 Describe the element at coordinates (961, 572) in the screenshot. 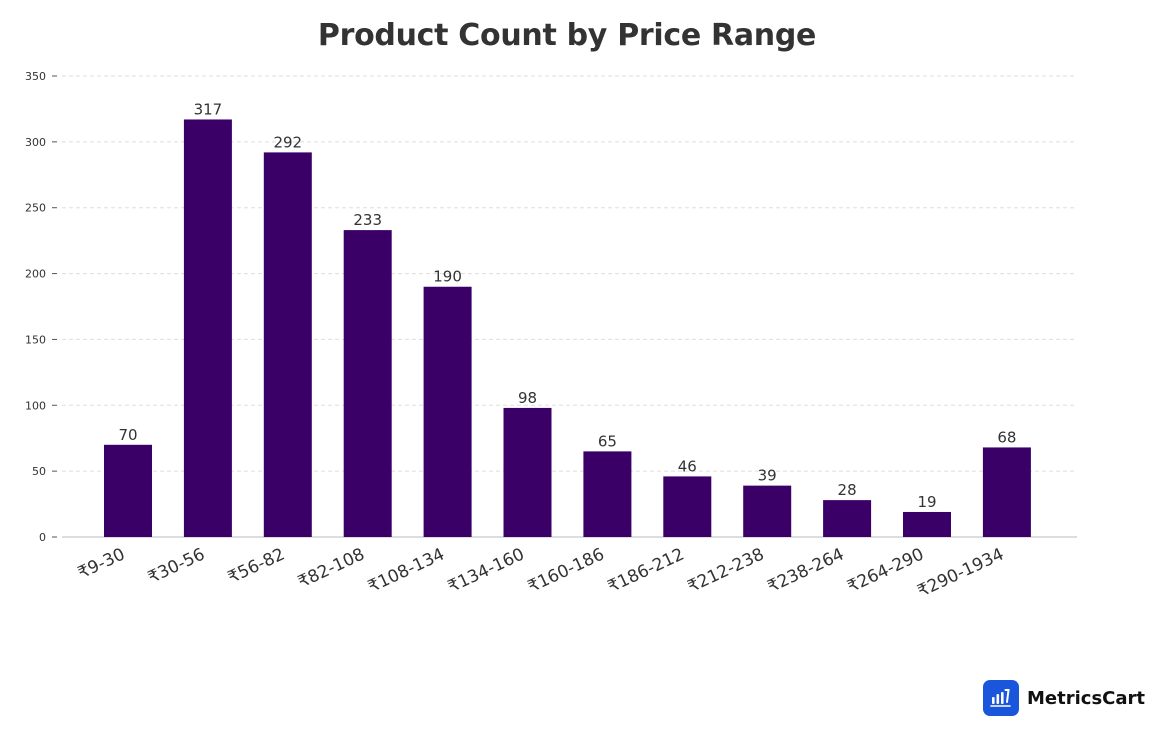

I see `x-tick-label: ₹290-1934` at that location.